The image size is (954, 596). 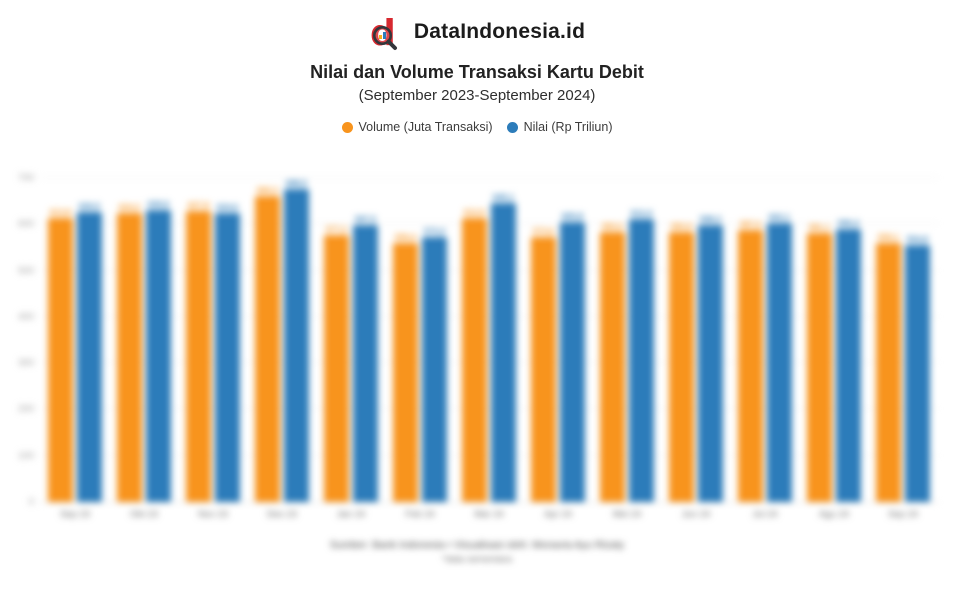 What do you see at coordinates (474, 212) in the screenshot?
I see `bar-value-label: 612,9` at bounding box center [474, 212].